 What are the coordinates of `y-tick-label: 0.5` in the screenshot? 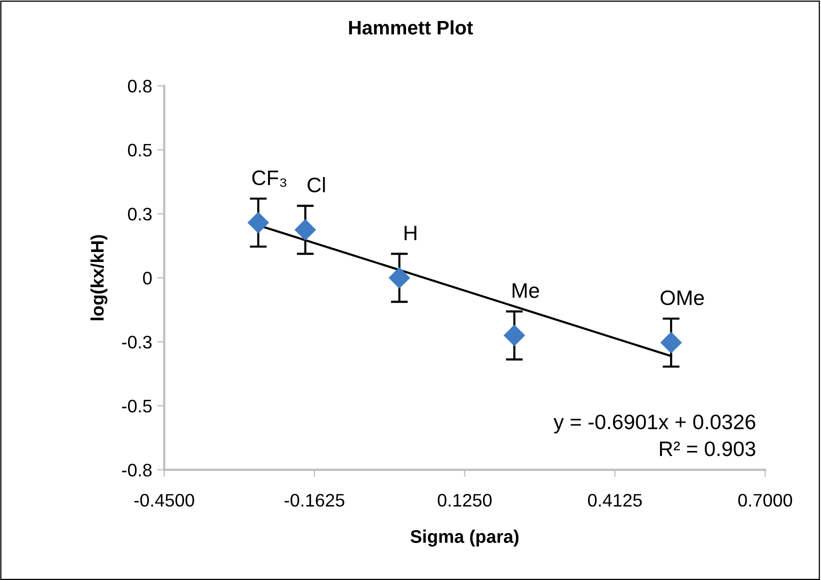 It's located at (140, 150).